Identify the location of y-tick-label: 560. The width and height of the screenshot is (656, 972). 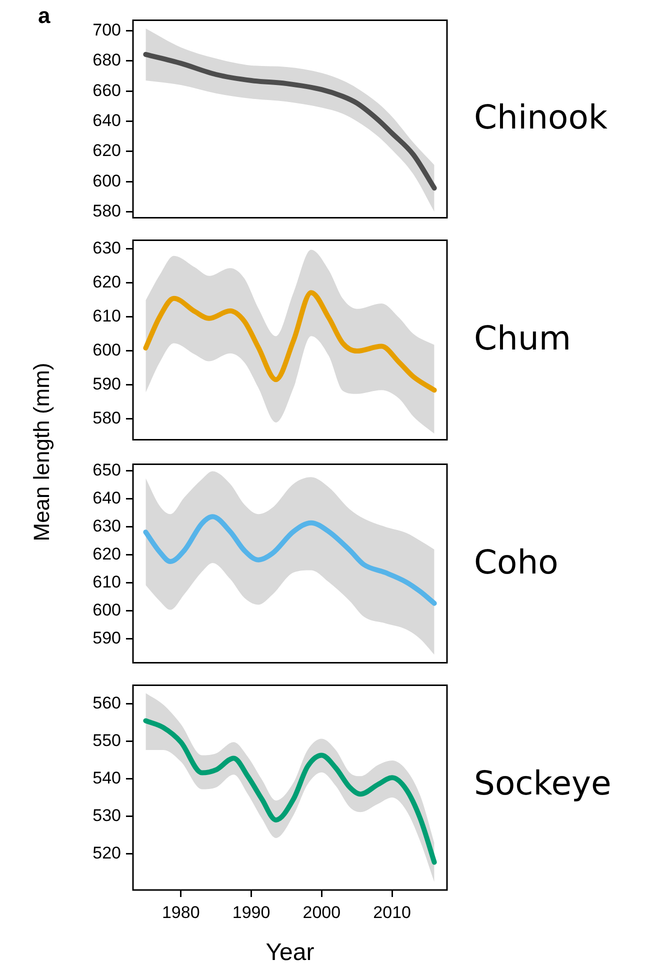
(106, 703).